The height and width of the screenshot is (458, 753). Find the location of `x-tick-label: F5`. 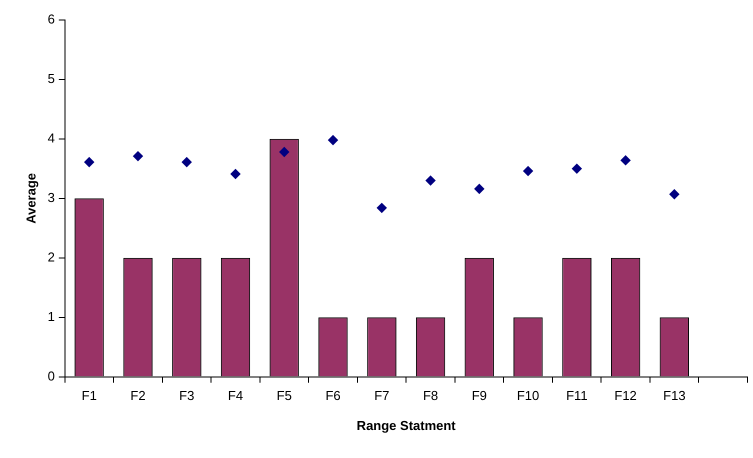

x-tick-label: F5 is located at coordinates (284, 396).